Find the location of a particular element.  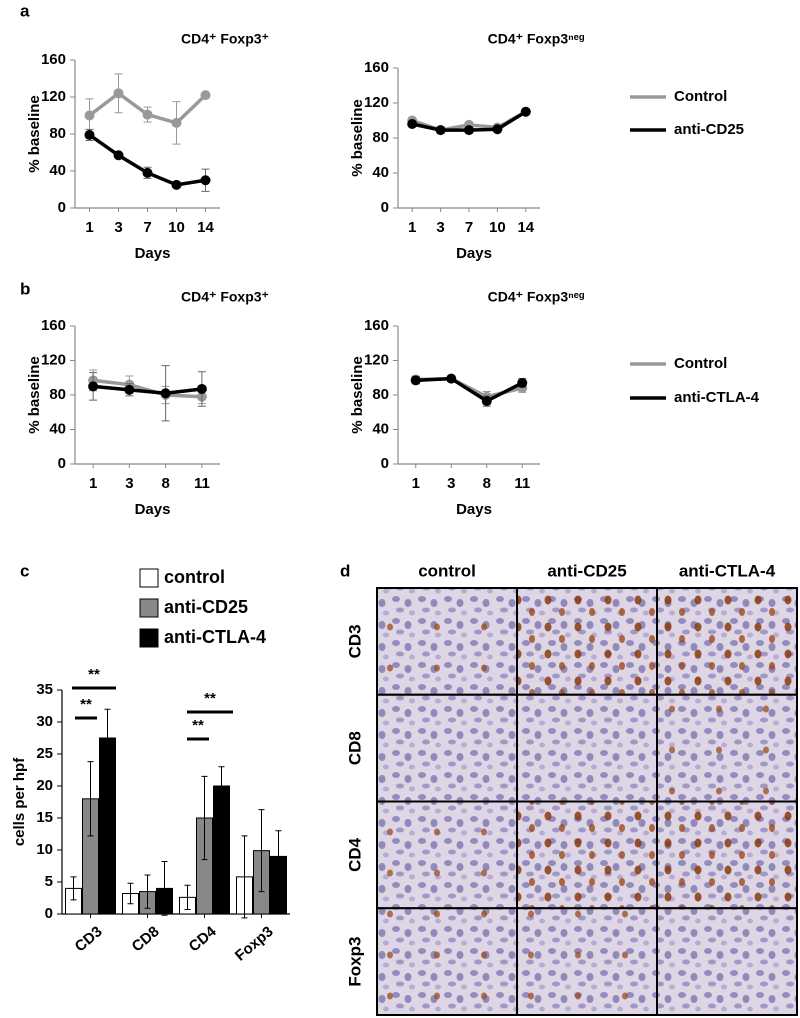

x-tick-label: Foxp3 is located at coordinates (254, 943).